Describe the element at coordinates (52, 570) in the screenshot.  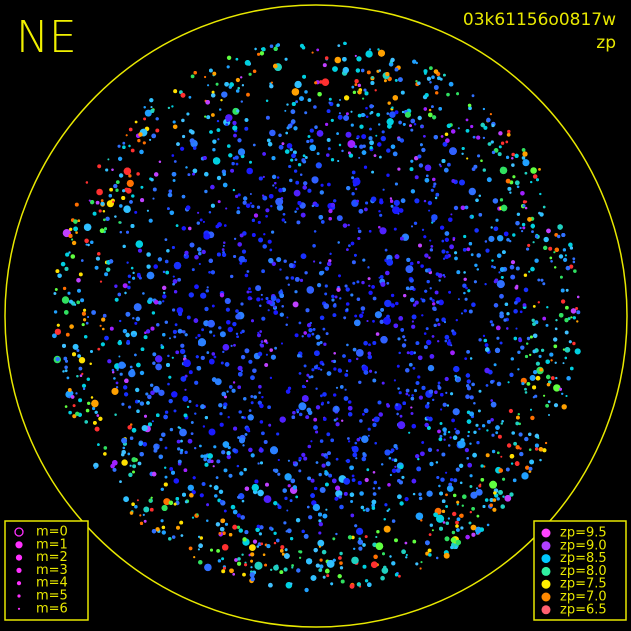
I see `legend-label: m=3` at that location.